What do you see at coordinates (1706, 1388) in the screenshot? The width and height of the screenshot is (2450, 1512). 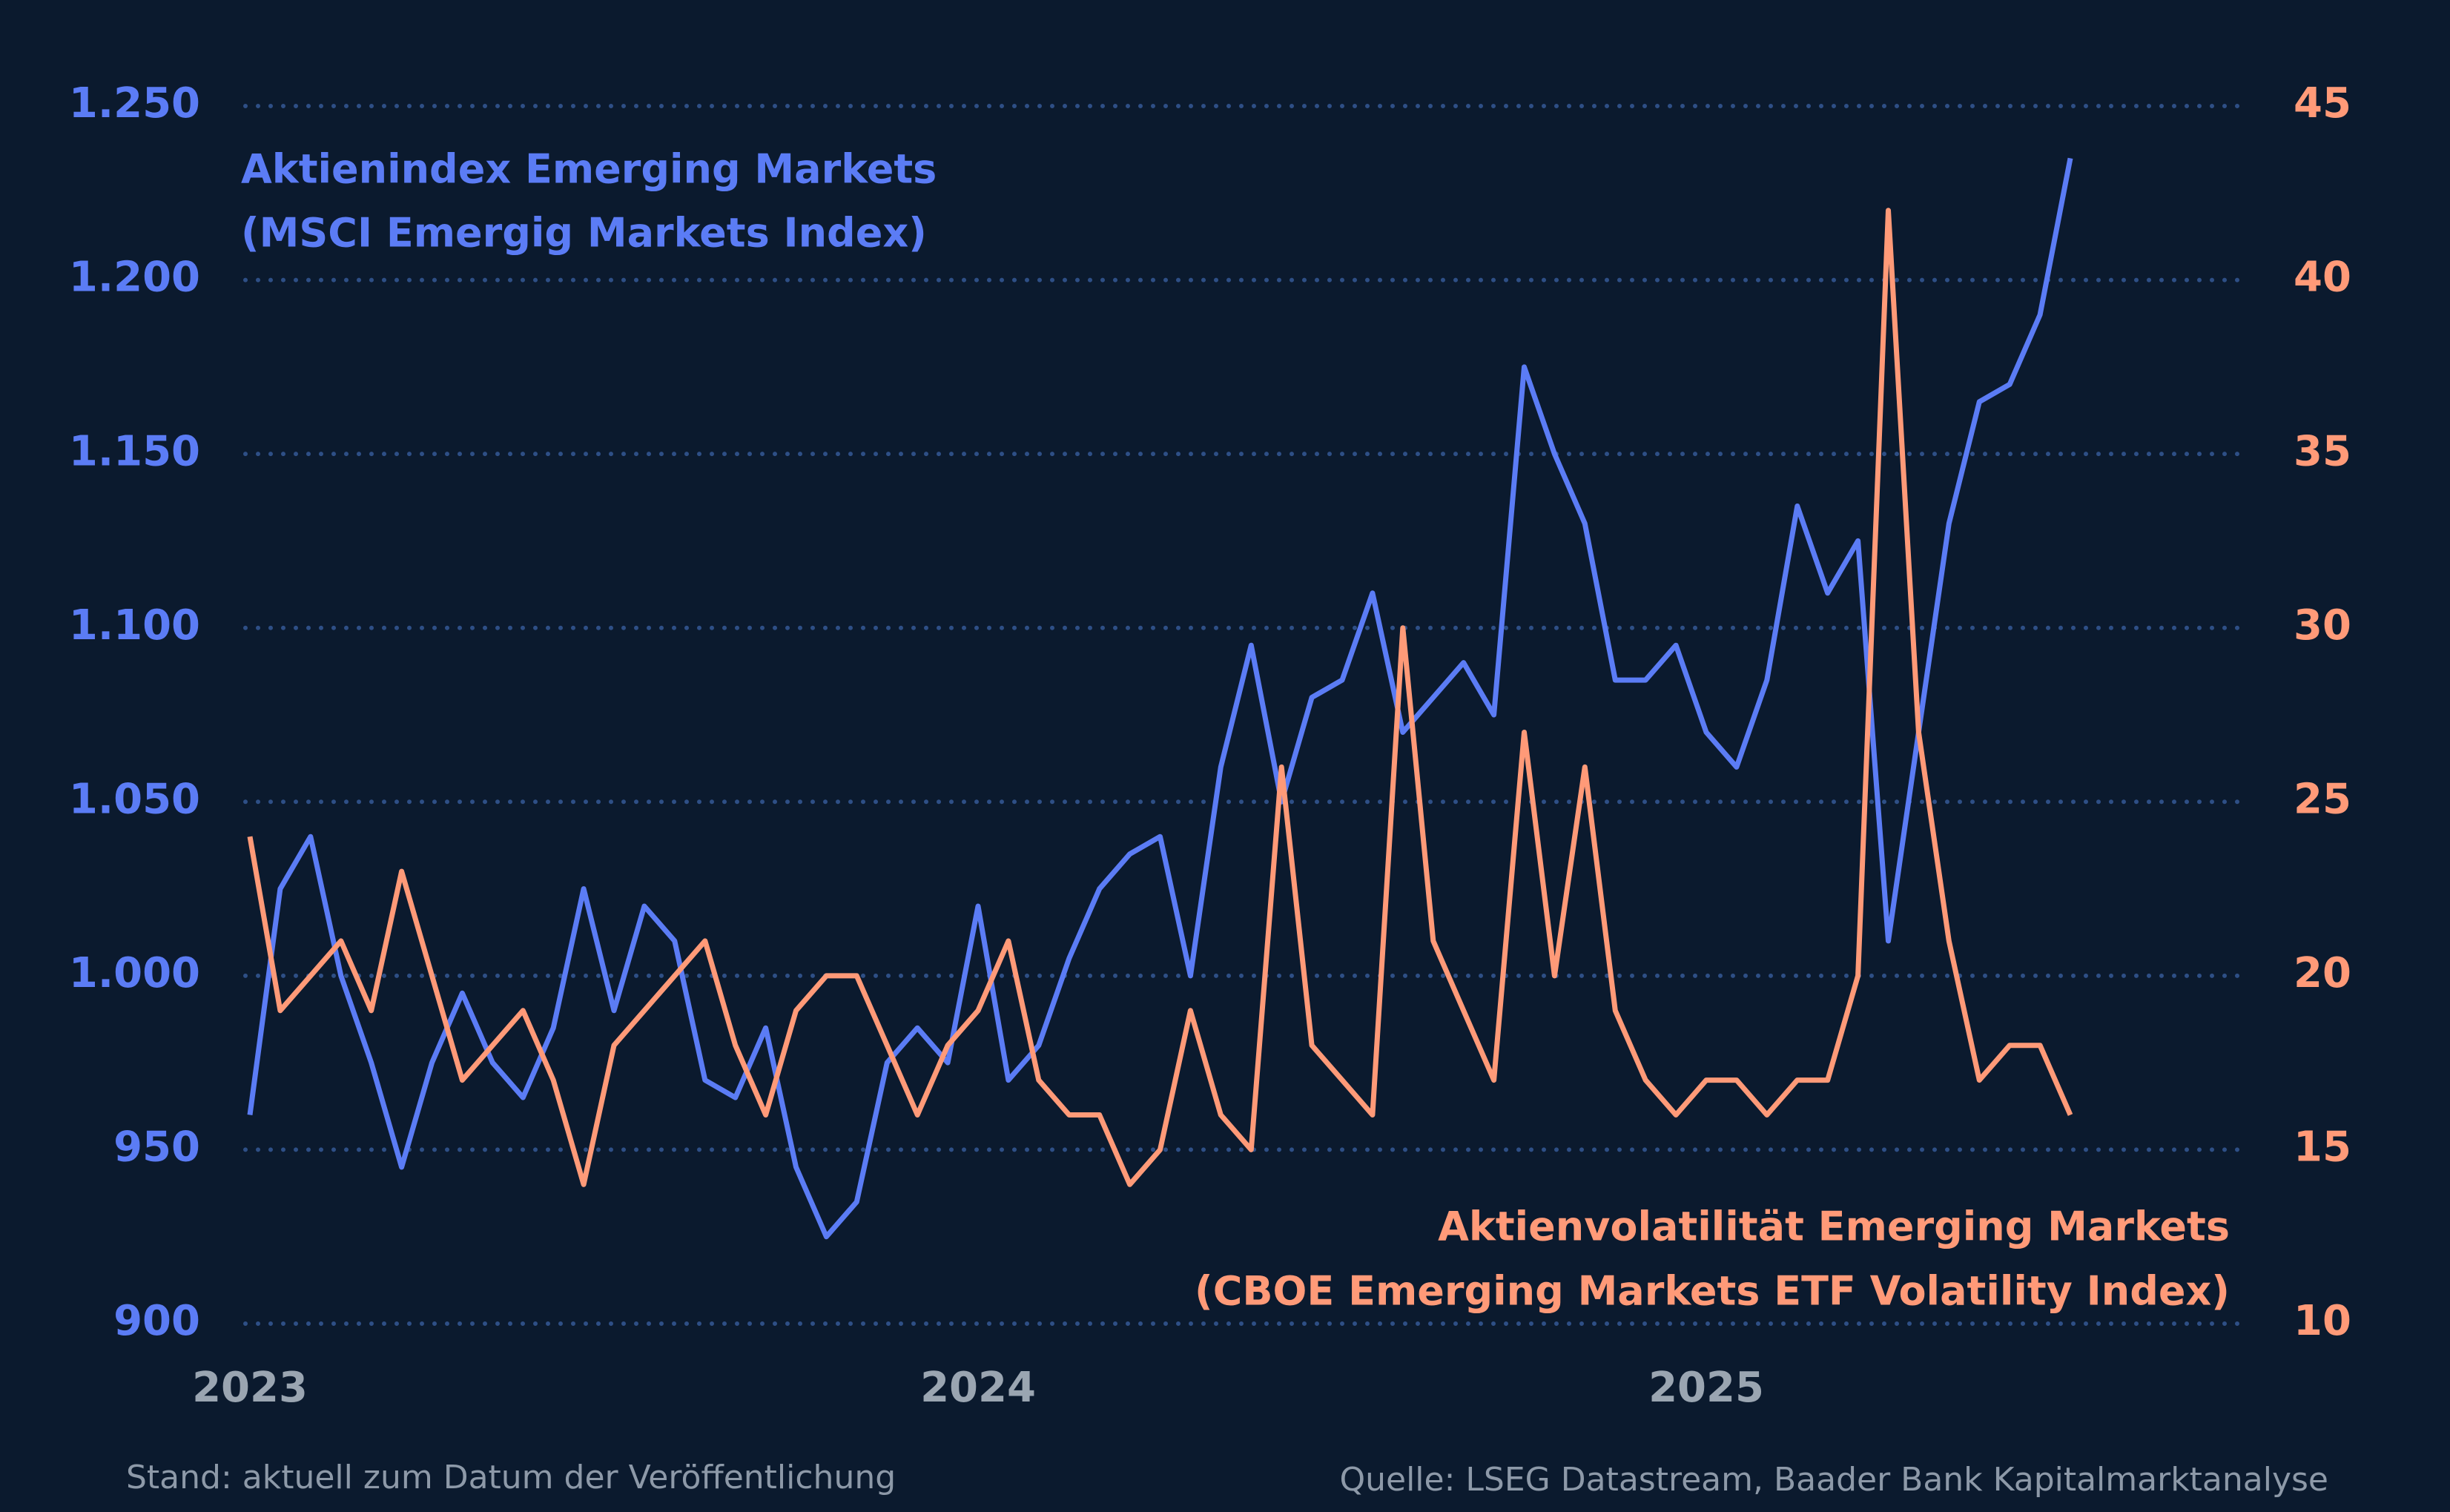 I see `x-tick-label: 2025` at bounding box center [1706, 1388].